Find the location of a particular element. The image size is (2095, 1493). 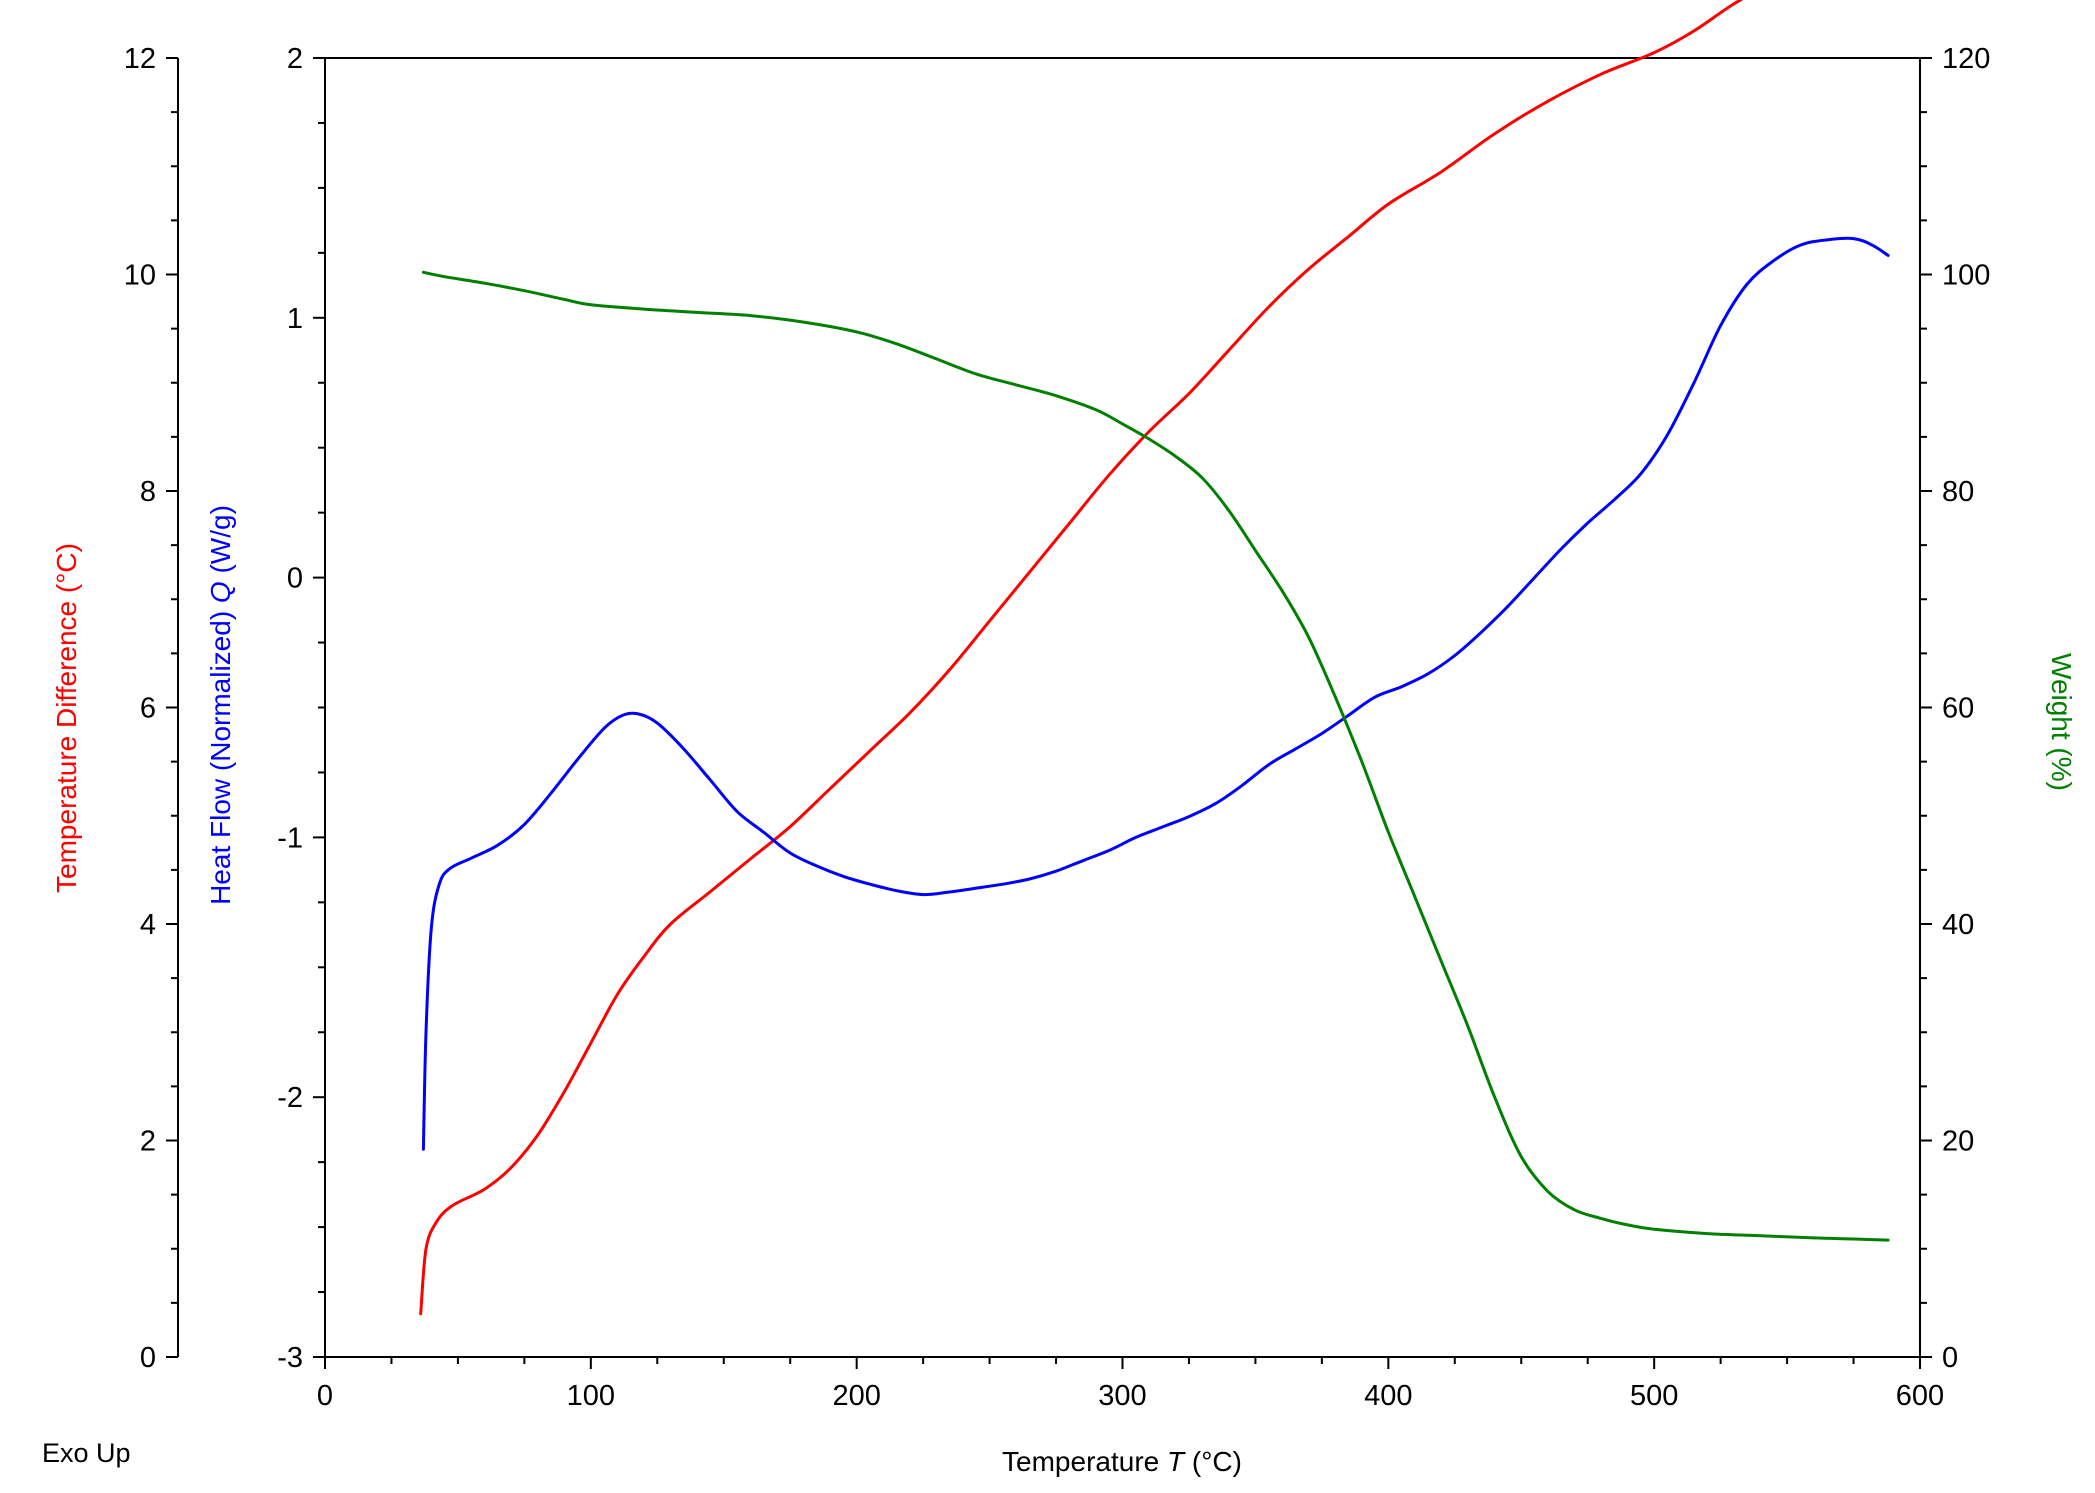

x-tick-label: 600 is located at coordinates (1920, 1396).